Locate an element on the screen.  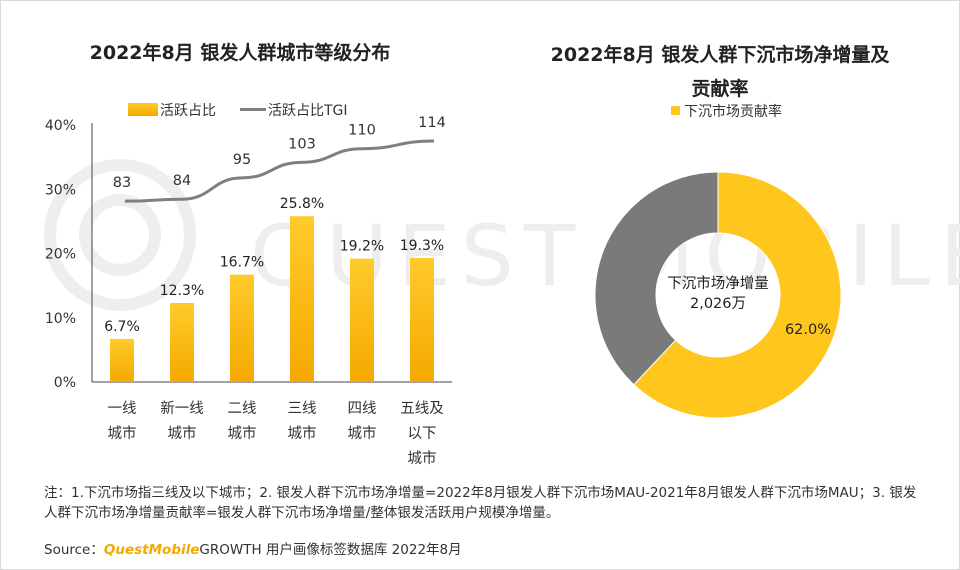
donut-center-label: 下沉市场净增量 is located at coordinates (718, 283).